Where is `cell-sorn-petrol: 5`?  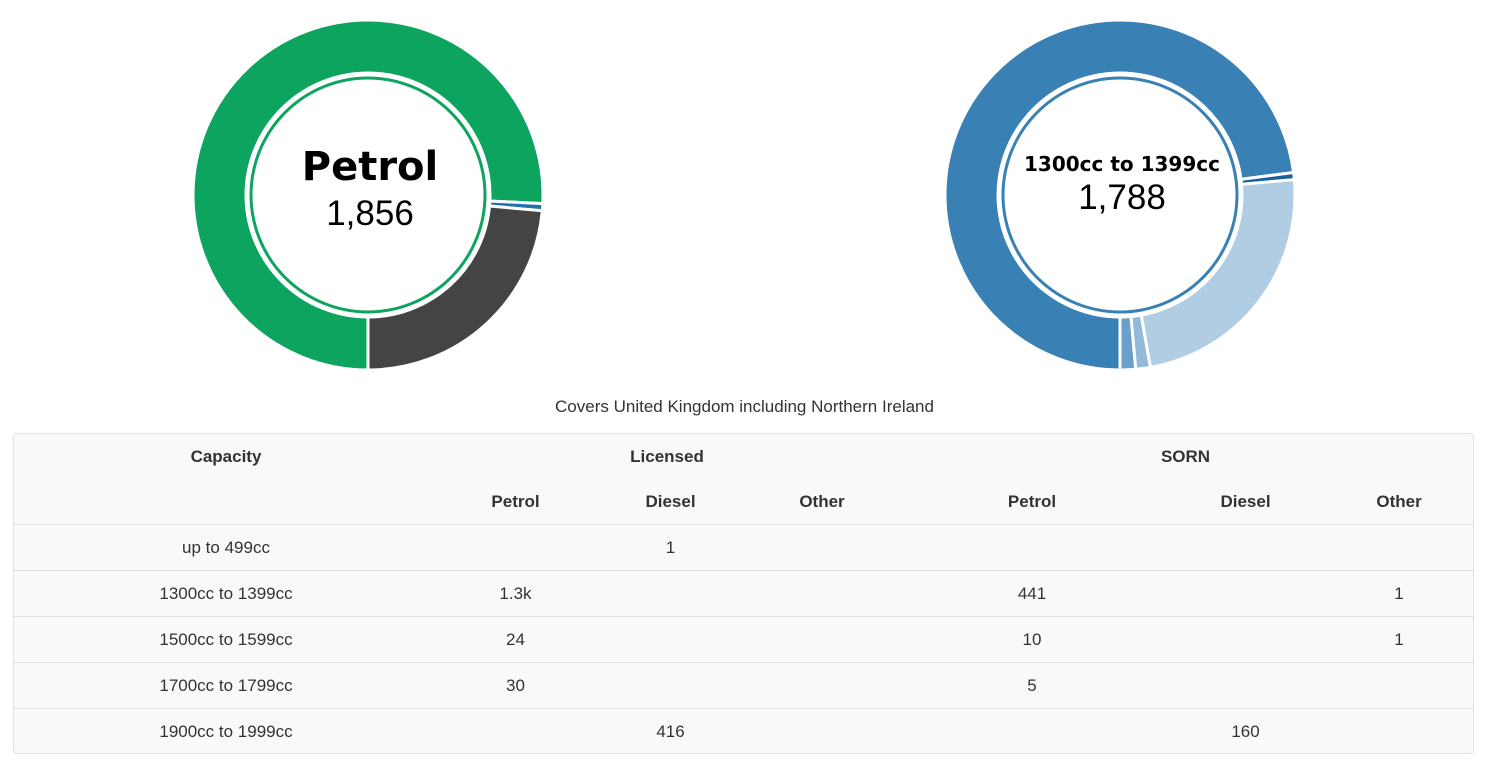 cell-sorn-petrol: 5 is located at coordinates (1032, 685).